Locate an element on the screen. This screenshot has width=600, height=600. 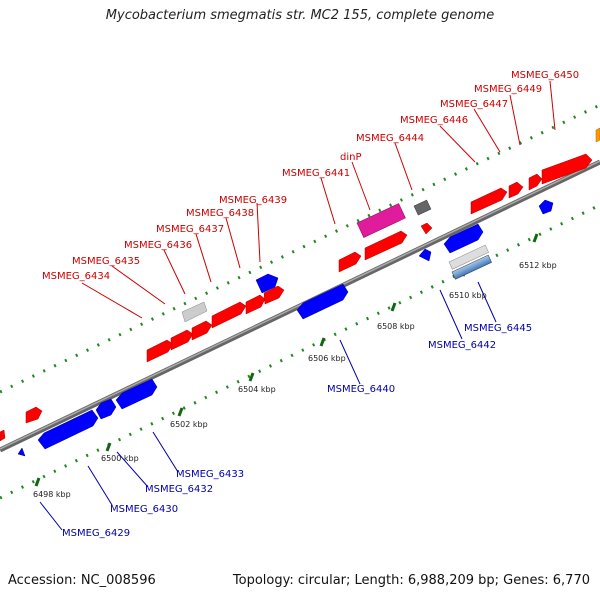
gene-label: MSMEG_6436 is located at coordinates (158, 245).